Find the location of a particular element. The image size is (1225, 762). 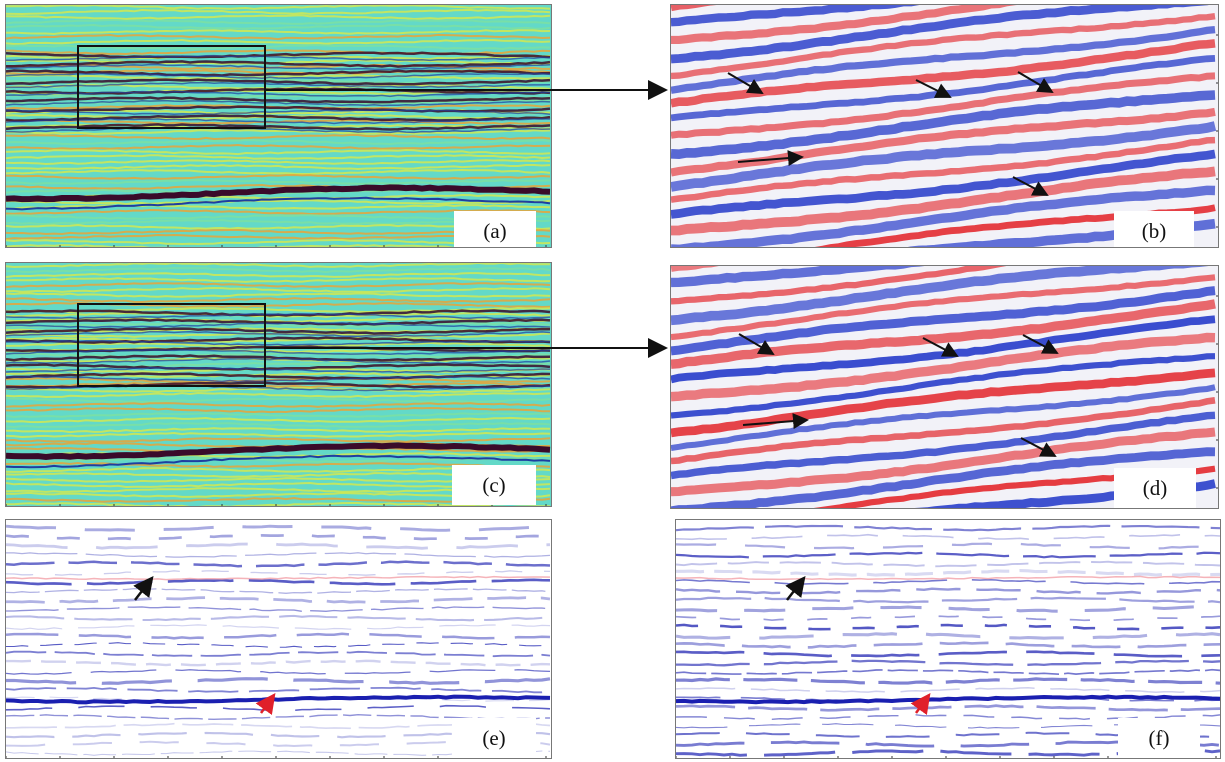

panel-label-c: (c) is located at coordinates (494, 485).